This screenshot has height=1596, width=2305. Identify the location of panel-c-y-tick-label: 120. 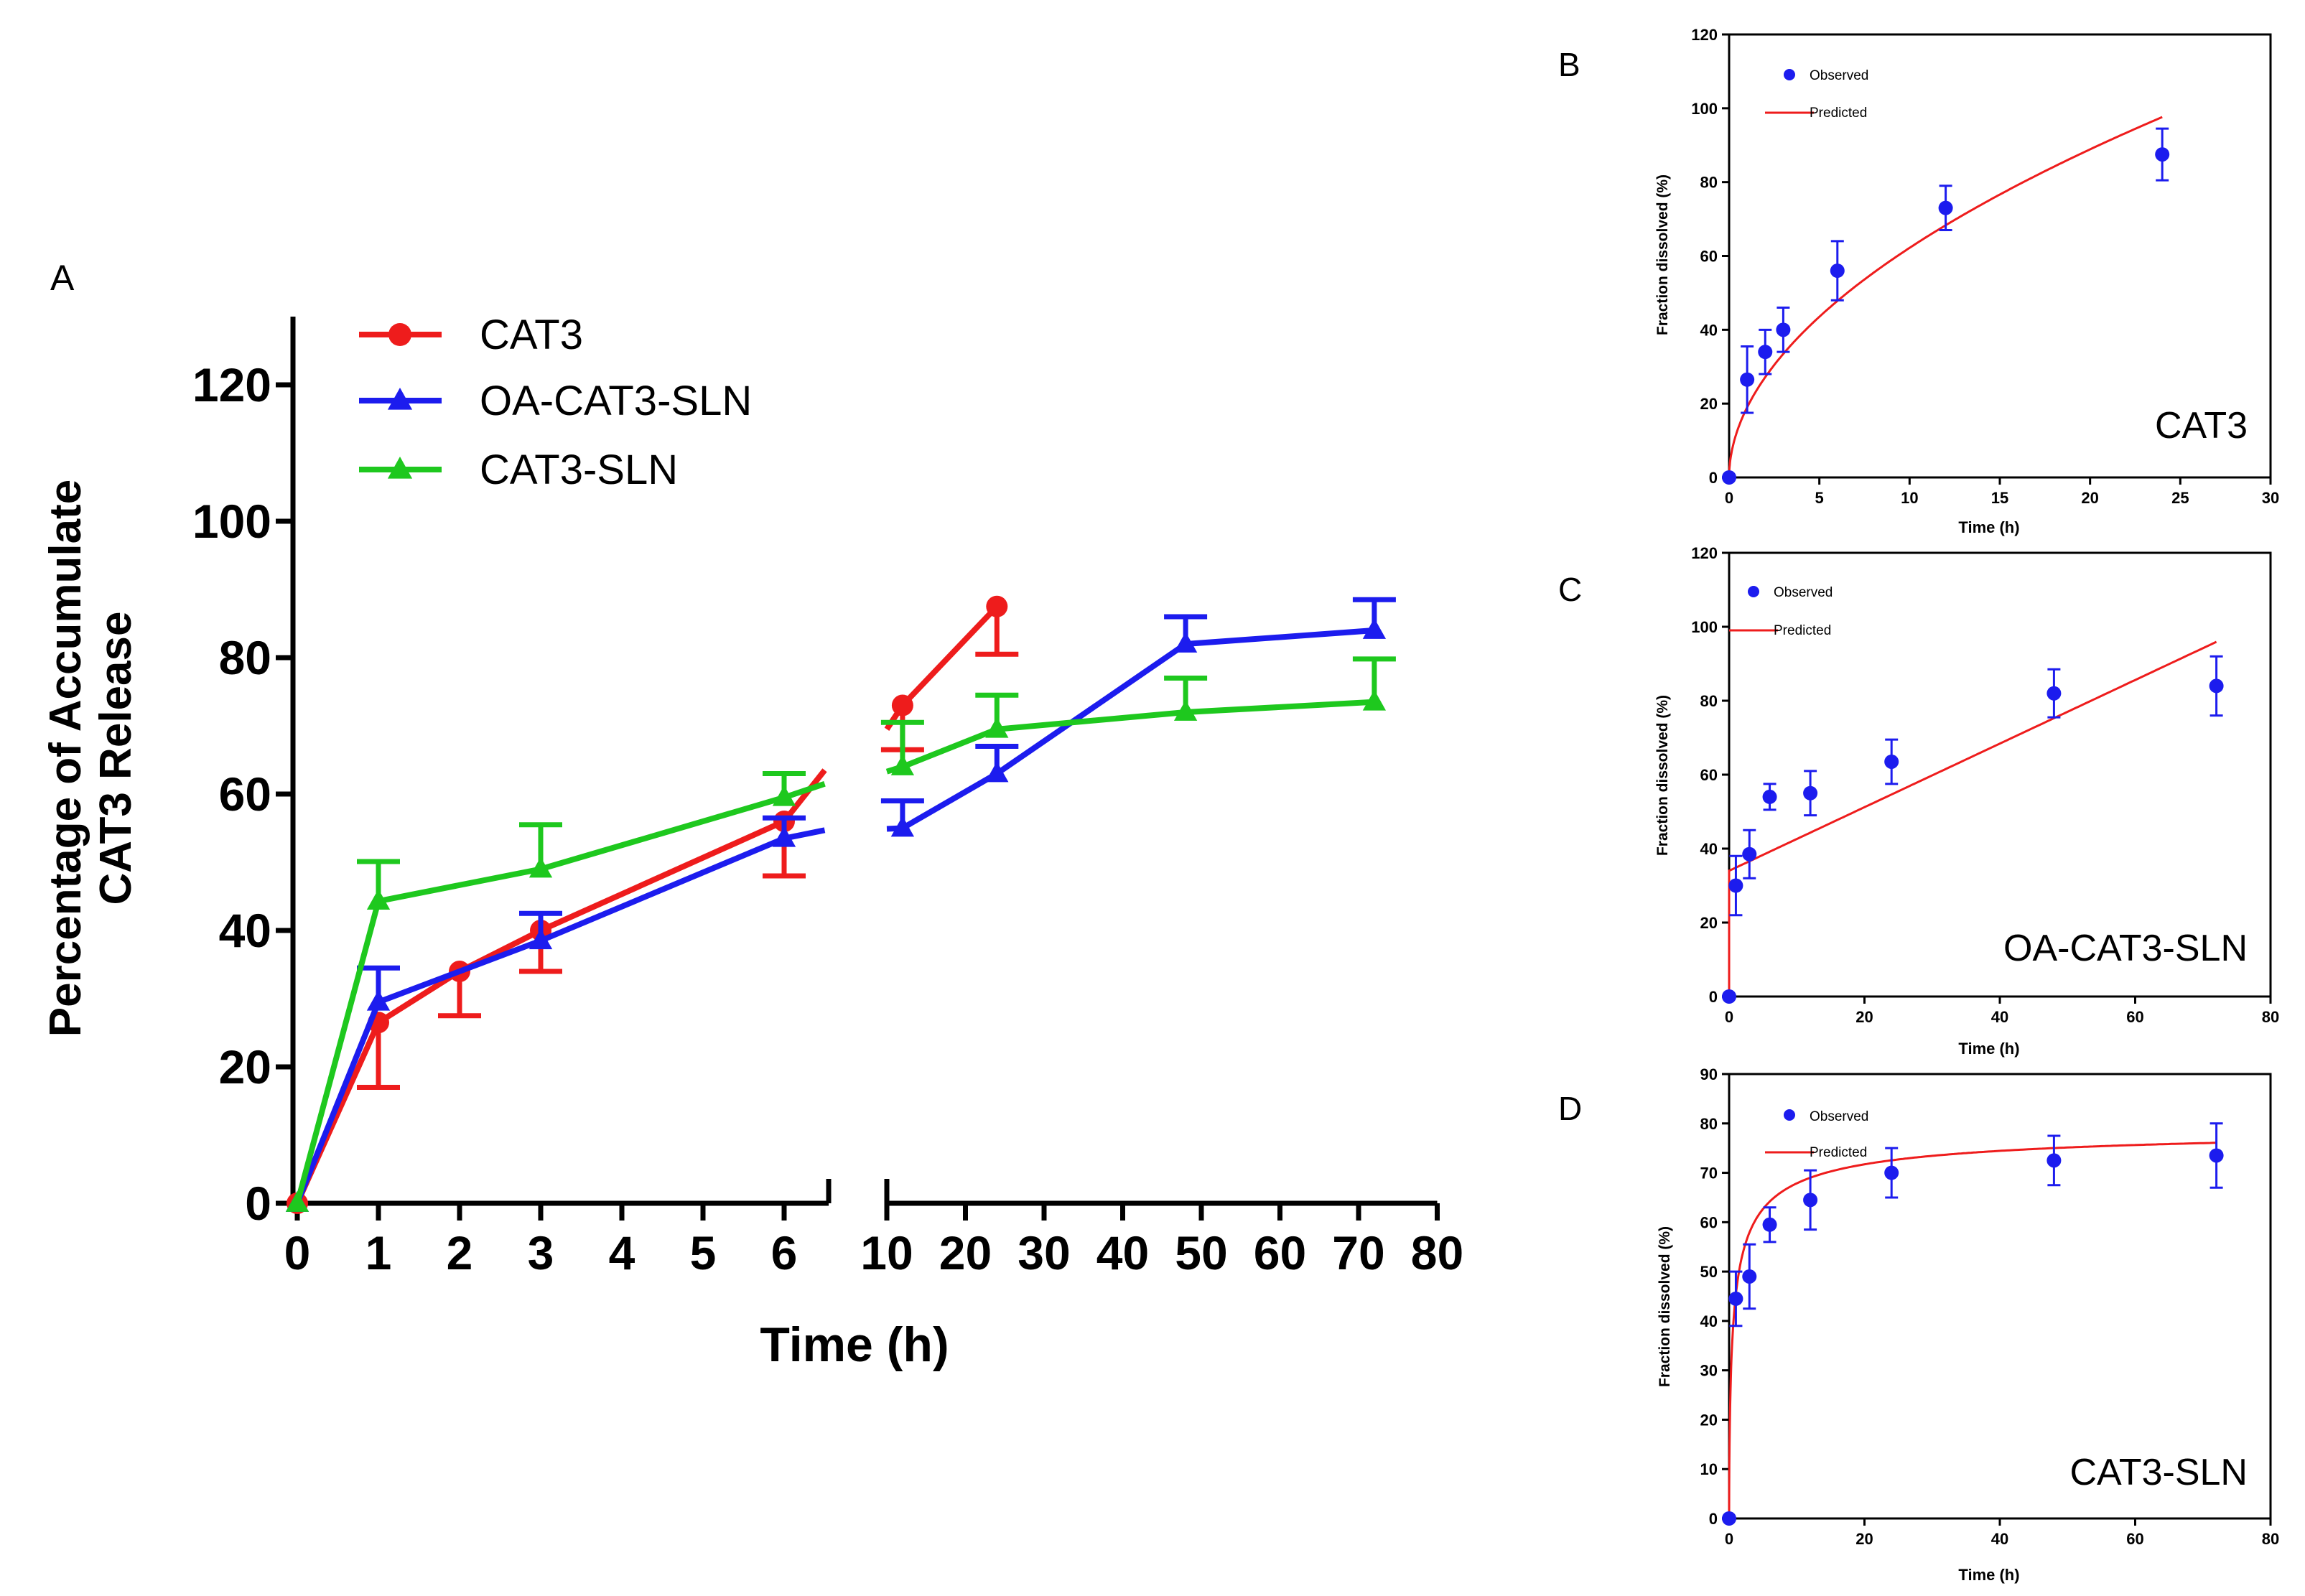
(1704, 553).